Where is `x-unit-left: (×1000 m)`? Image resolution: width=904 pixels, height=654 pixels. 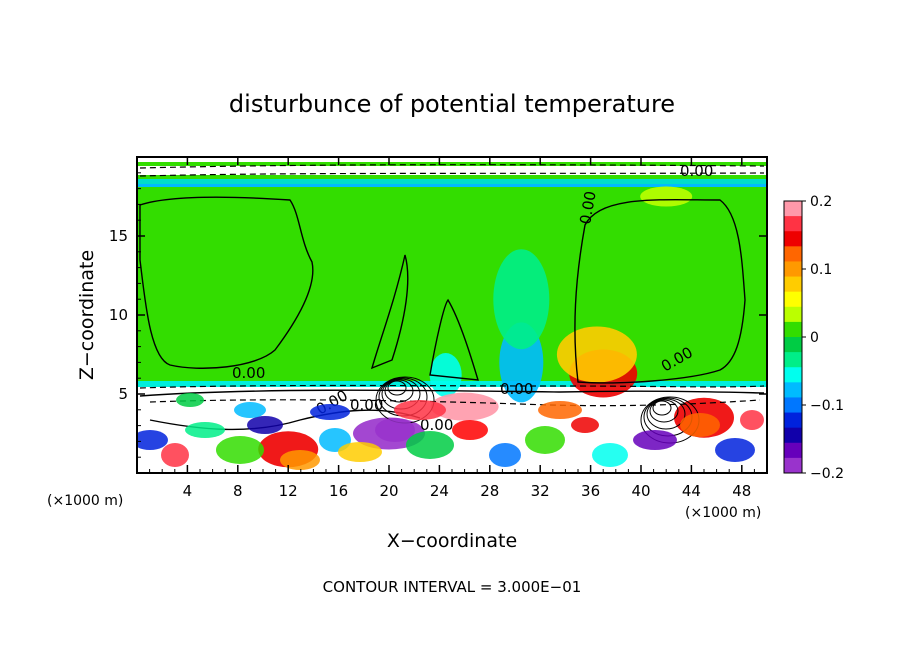
x-unit-left: (×1000 m) is located at coordinates (85, 501).